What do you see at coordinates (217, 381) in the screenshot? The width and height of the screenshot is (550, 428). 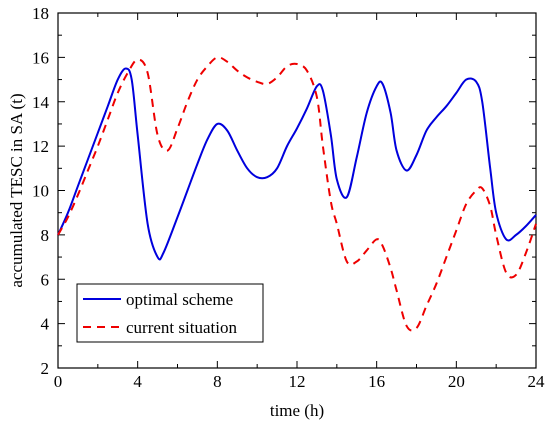 I see `x-tick-label: 8` at bounding box center [217, 381].